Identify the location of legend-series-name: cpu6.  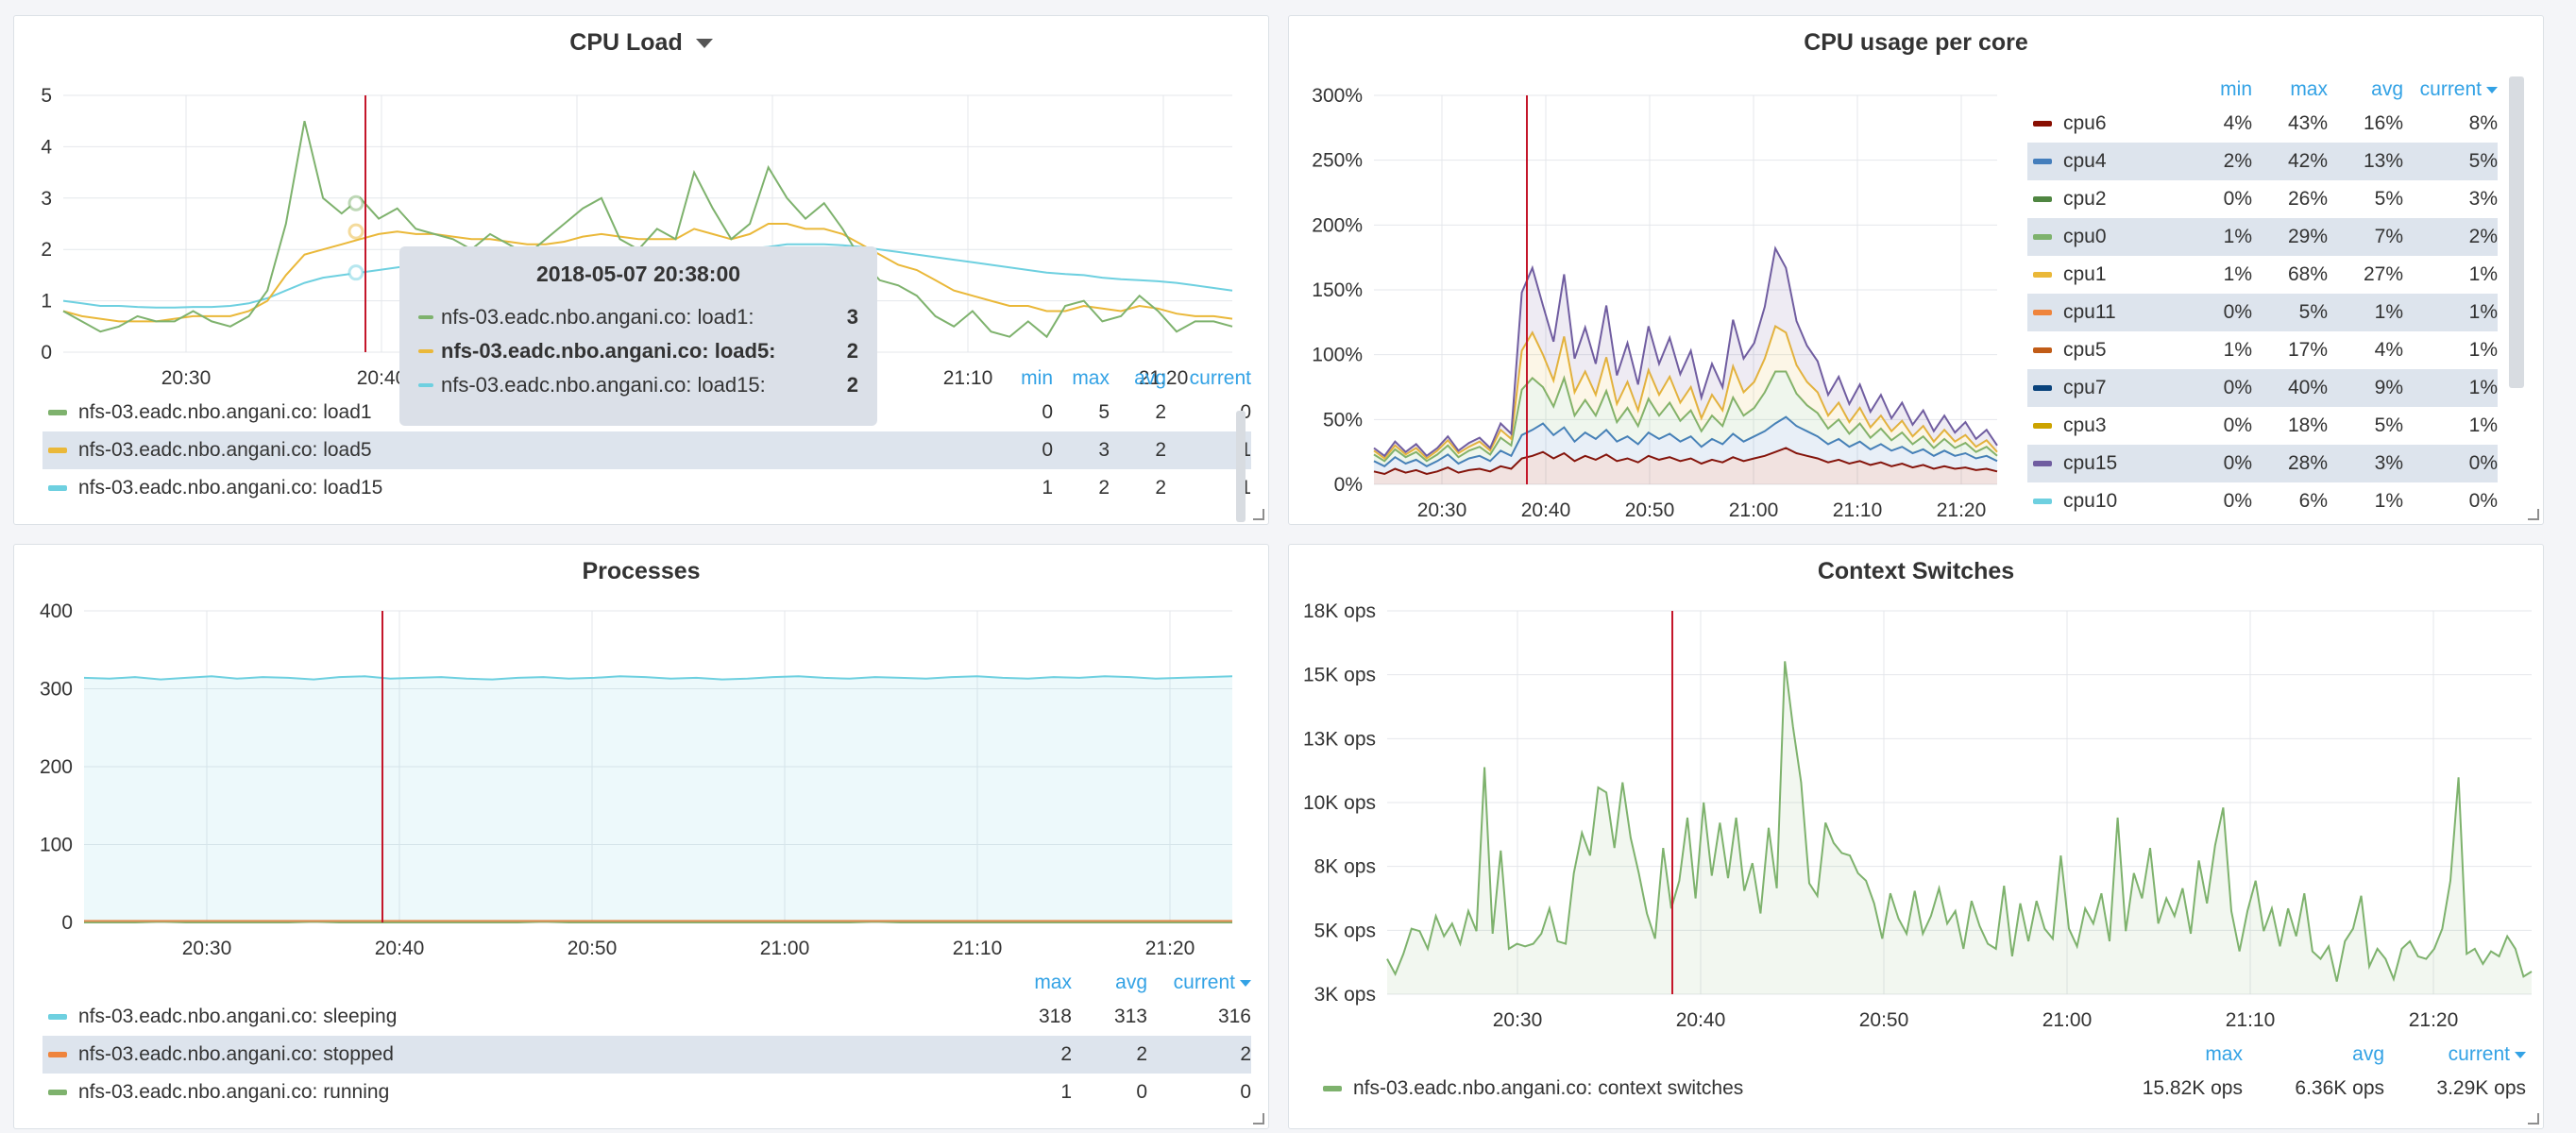
(2085, 123).